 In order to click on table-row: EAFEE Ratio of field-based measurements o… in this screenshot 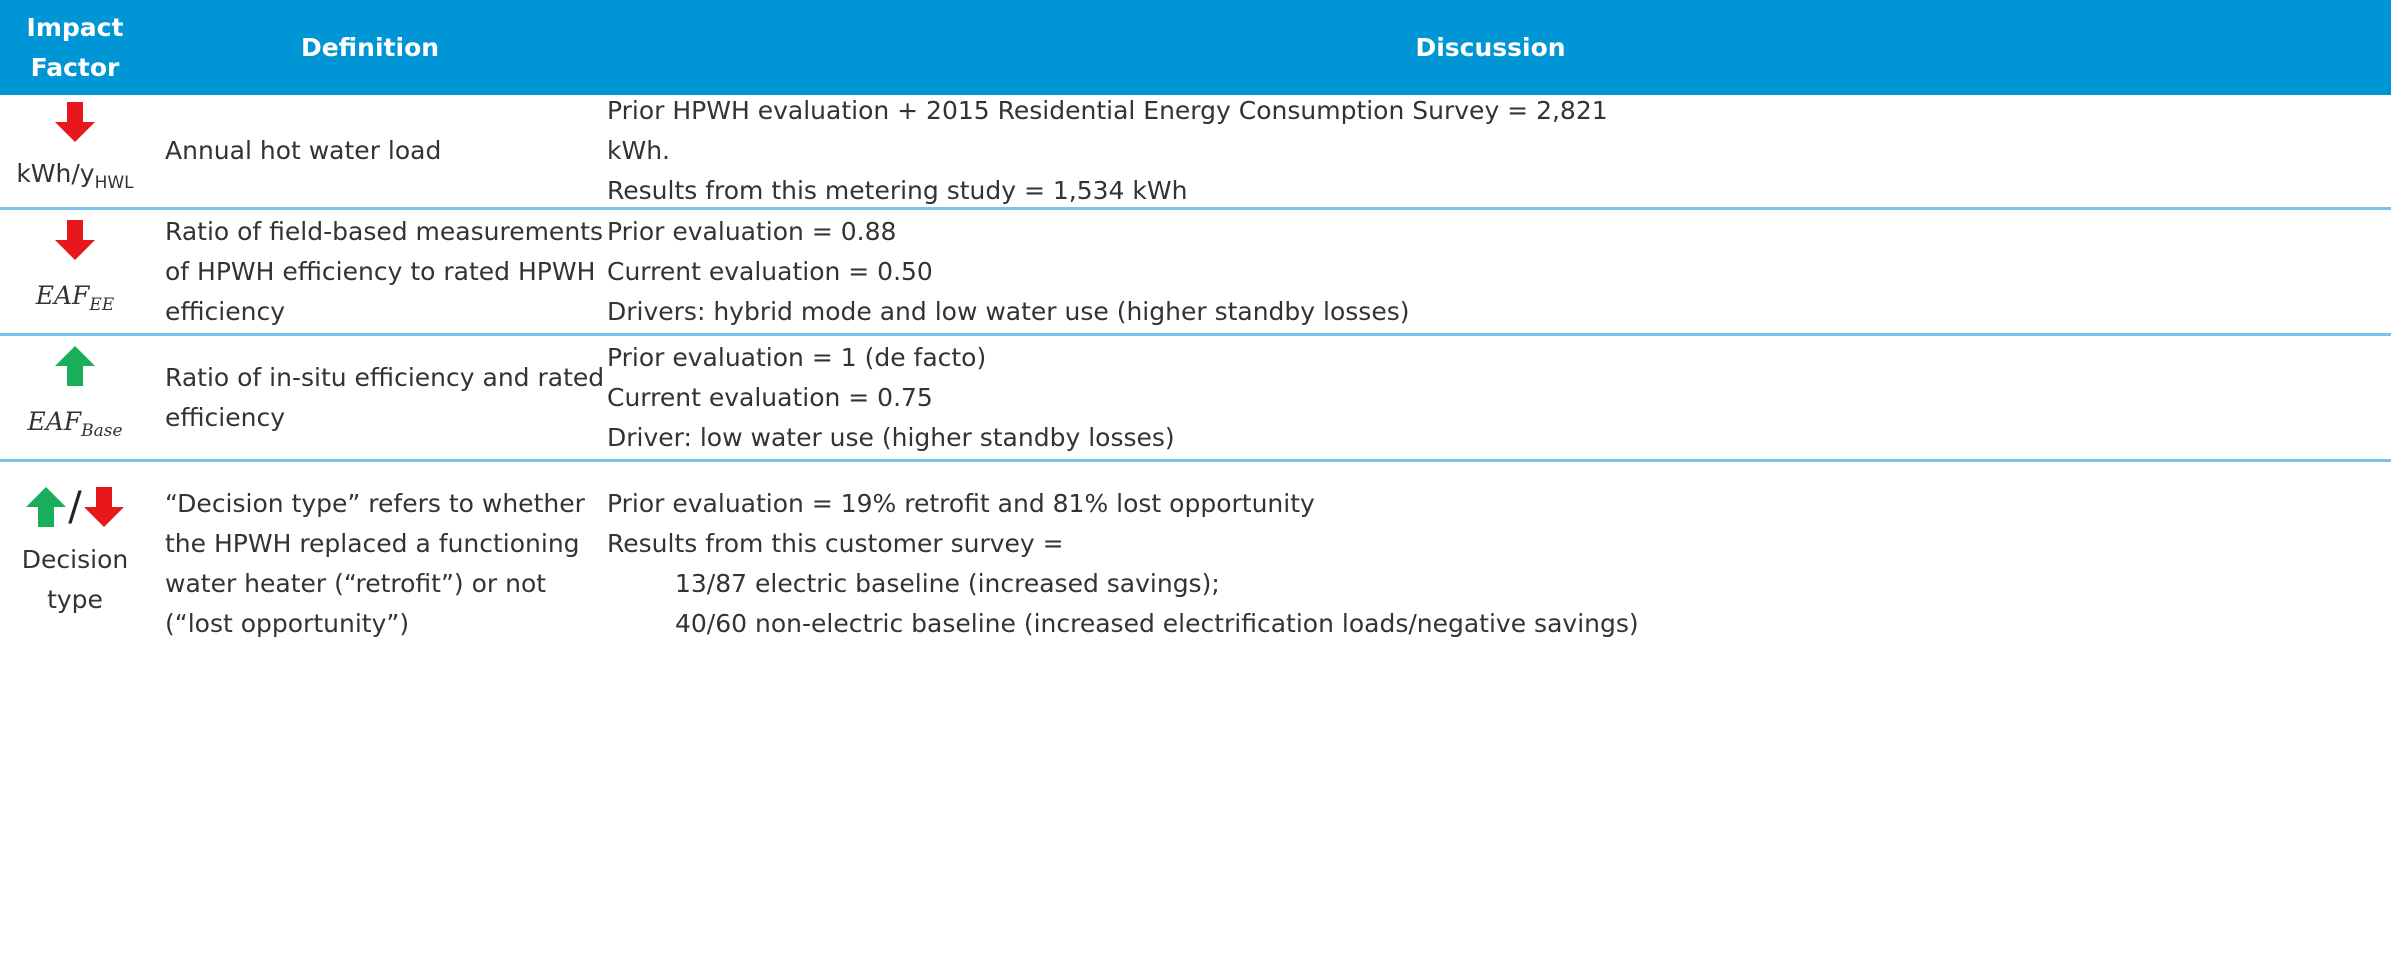, I will do `click(1195, 273)`.